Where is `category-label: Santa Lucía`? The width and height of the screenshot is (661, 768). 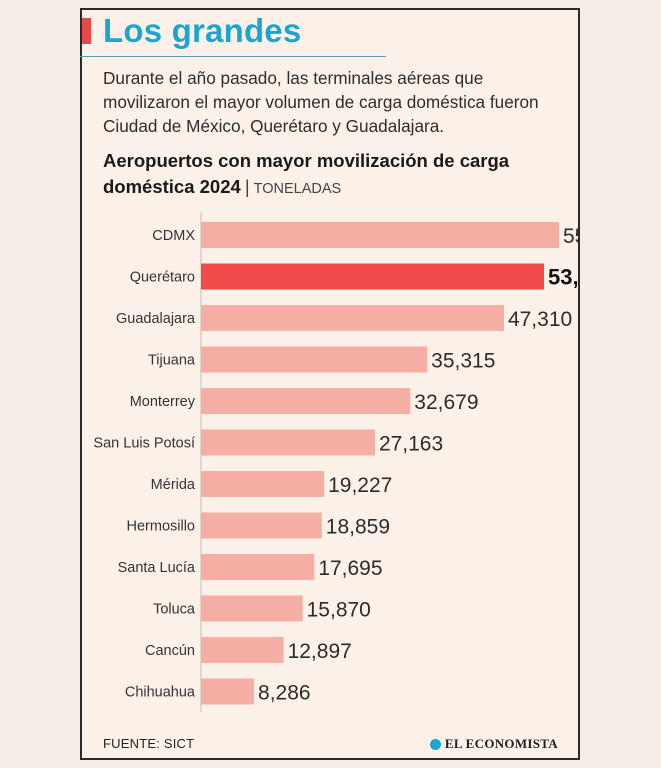
category-label: Santa Lucía is located at coordinates (157, 568).